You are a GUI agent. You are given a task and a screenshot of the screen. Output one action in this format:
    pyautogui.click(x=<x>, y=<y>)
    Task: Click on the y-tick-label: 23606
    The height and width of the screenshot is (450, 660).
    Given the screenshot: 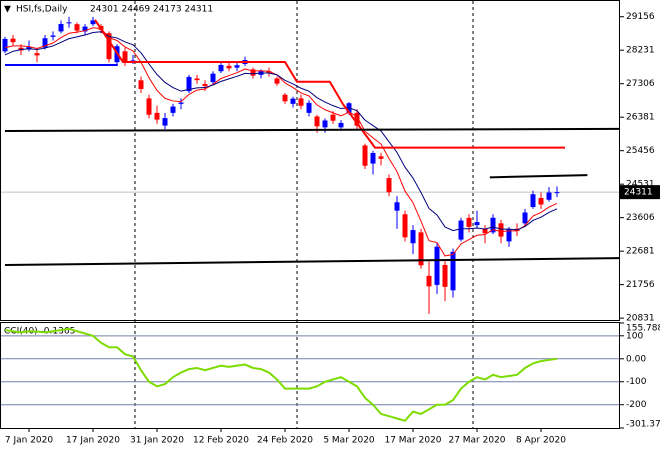 What is the action you would take?
    pyautogui.click(x=640, y=218)
    